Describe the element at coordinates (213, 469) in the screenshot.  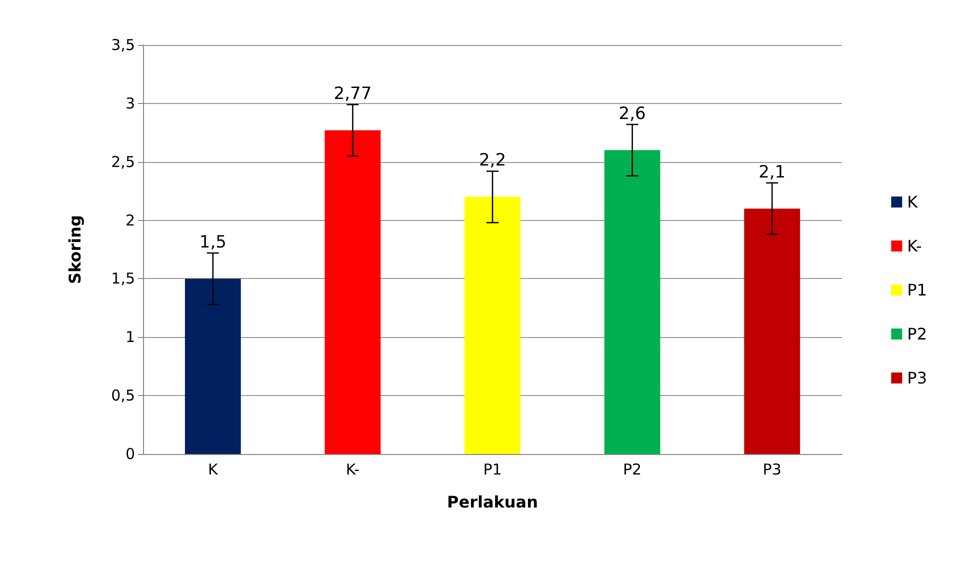
I see `x-tick-label: K` at that location.